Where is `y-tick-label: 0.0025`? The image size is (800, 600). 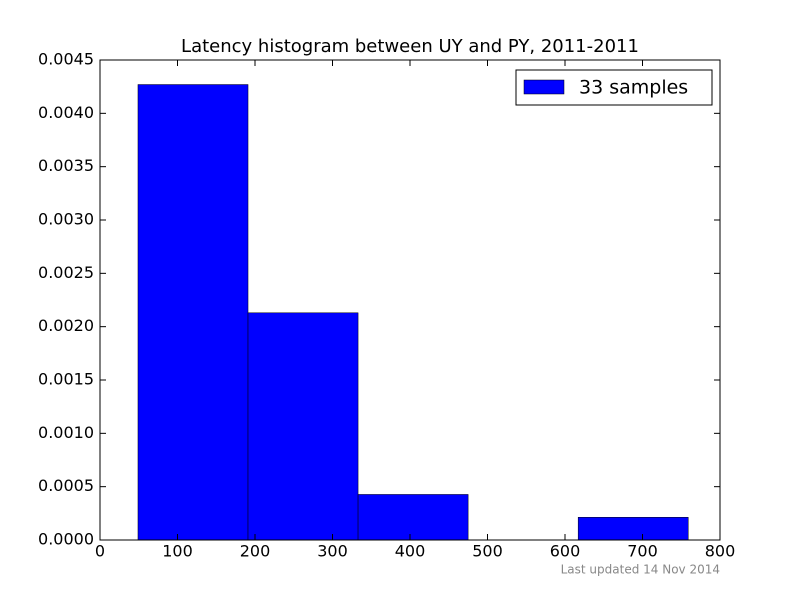
y-tick-label: 0.0025 is located at coordinates (66, 272).